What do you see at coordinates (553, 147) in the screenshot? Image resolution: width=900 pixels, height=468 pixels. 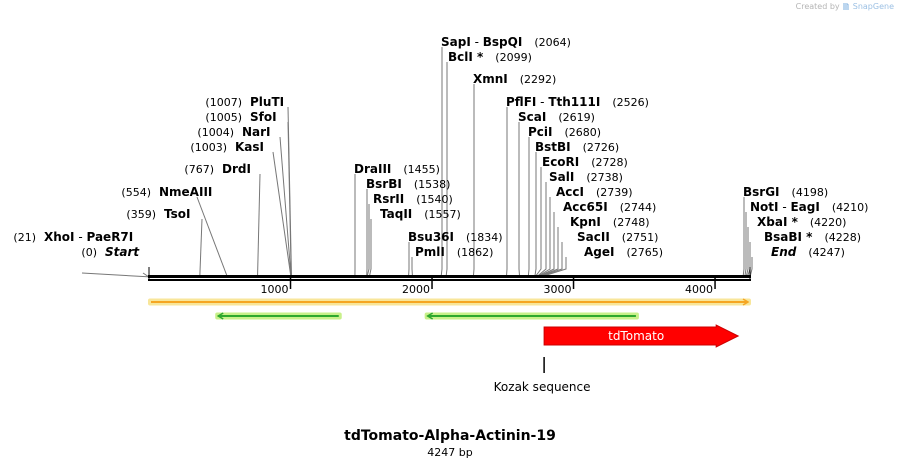 I see `enzyme-name-part: BstBI` at bounding box center [553, 147].